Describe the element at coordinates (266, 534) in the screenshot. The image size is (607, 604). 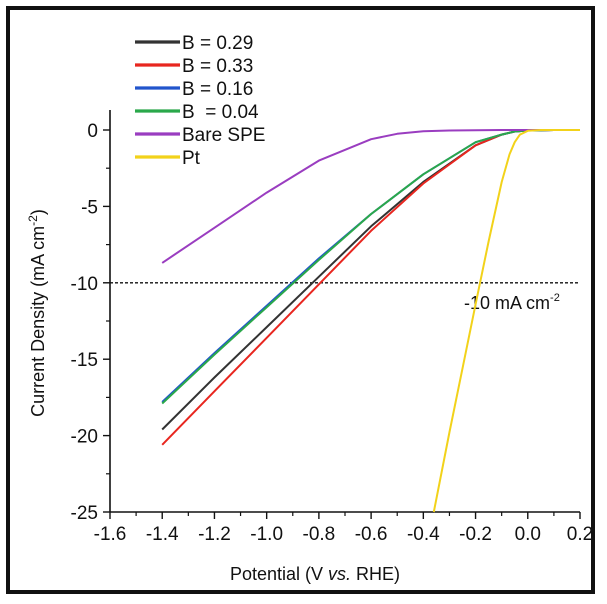
I see `x-tick-label: -1.0` at that location.